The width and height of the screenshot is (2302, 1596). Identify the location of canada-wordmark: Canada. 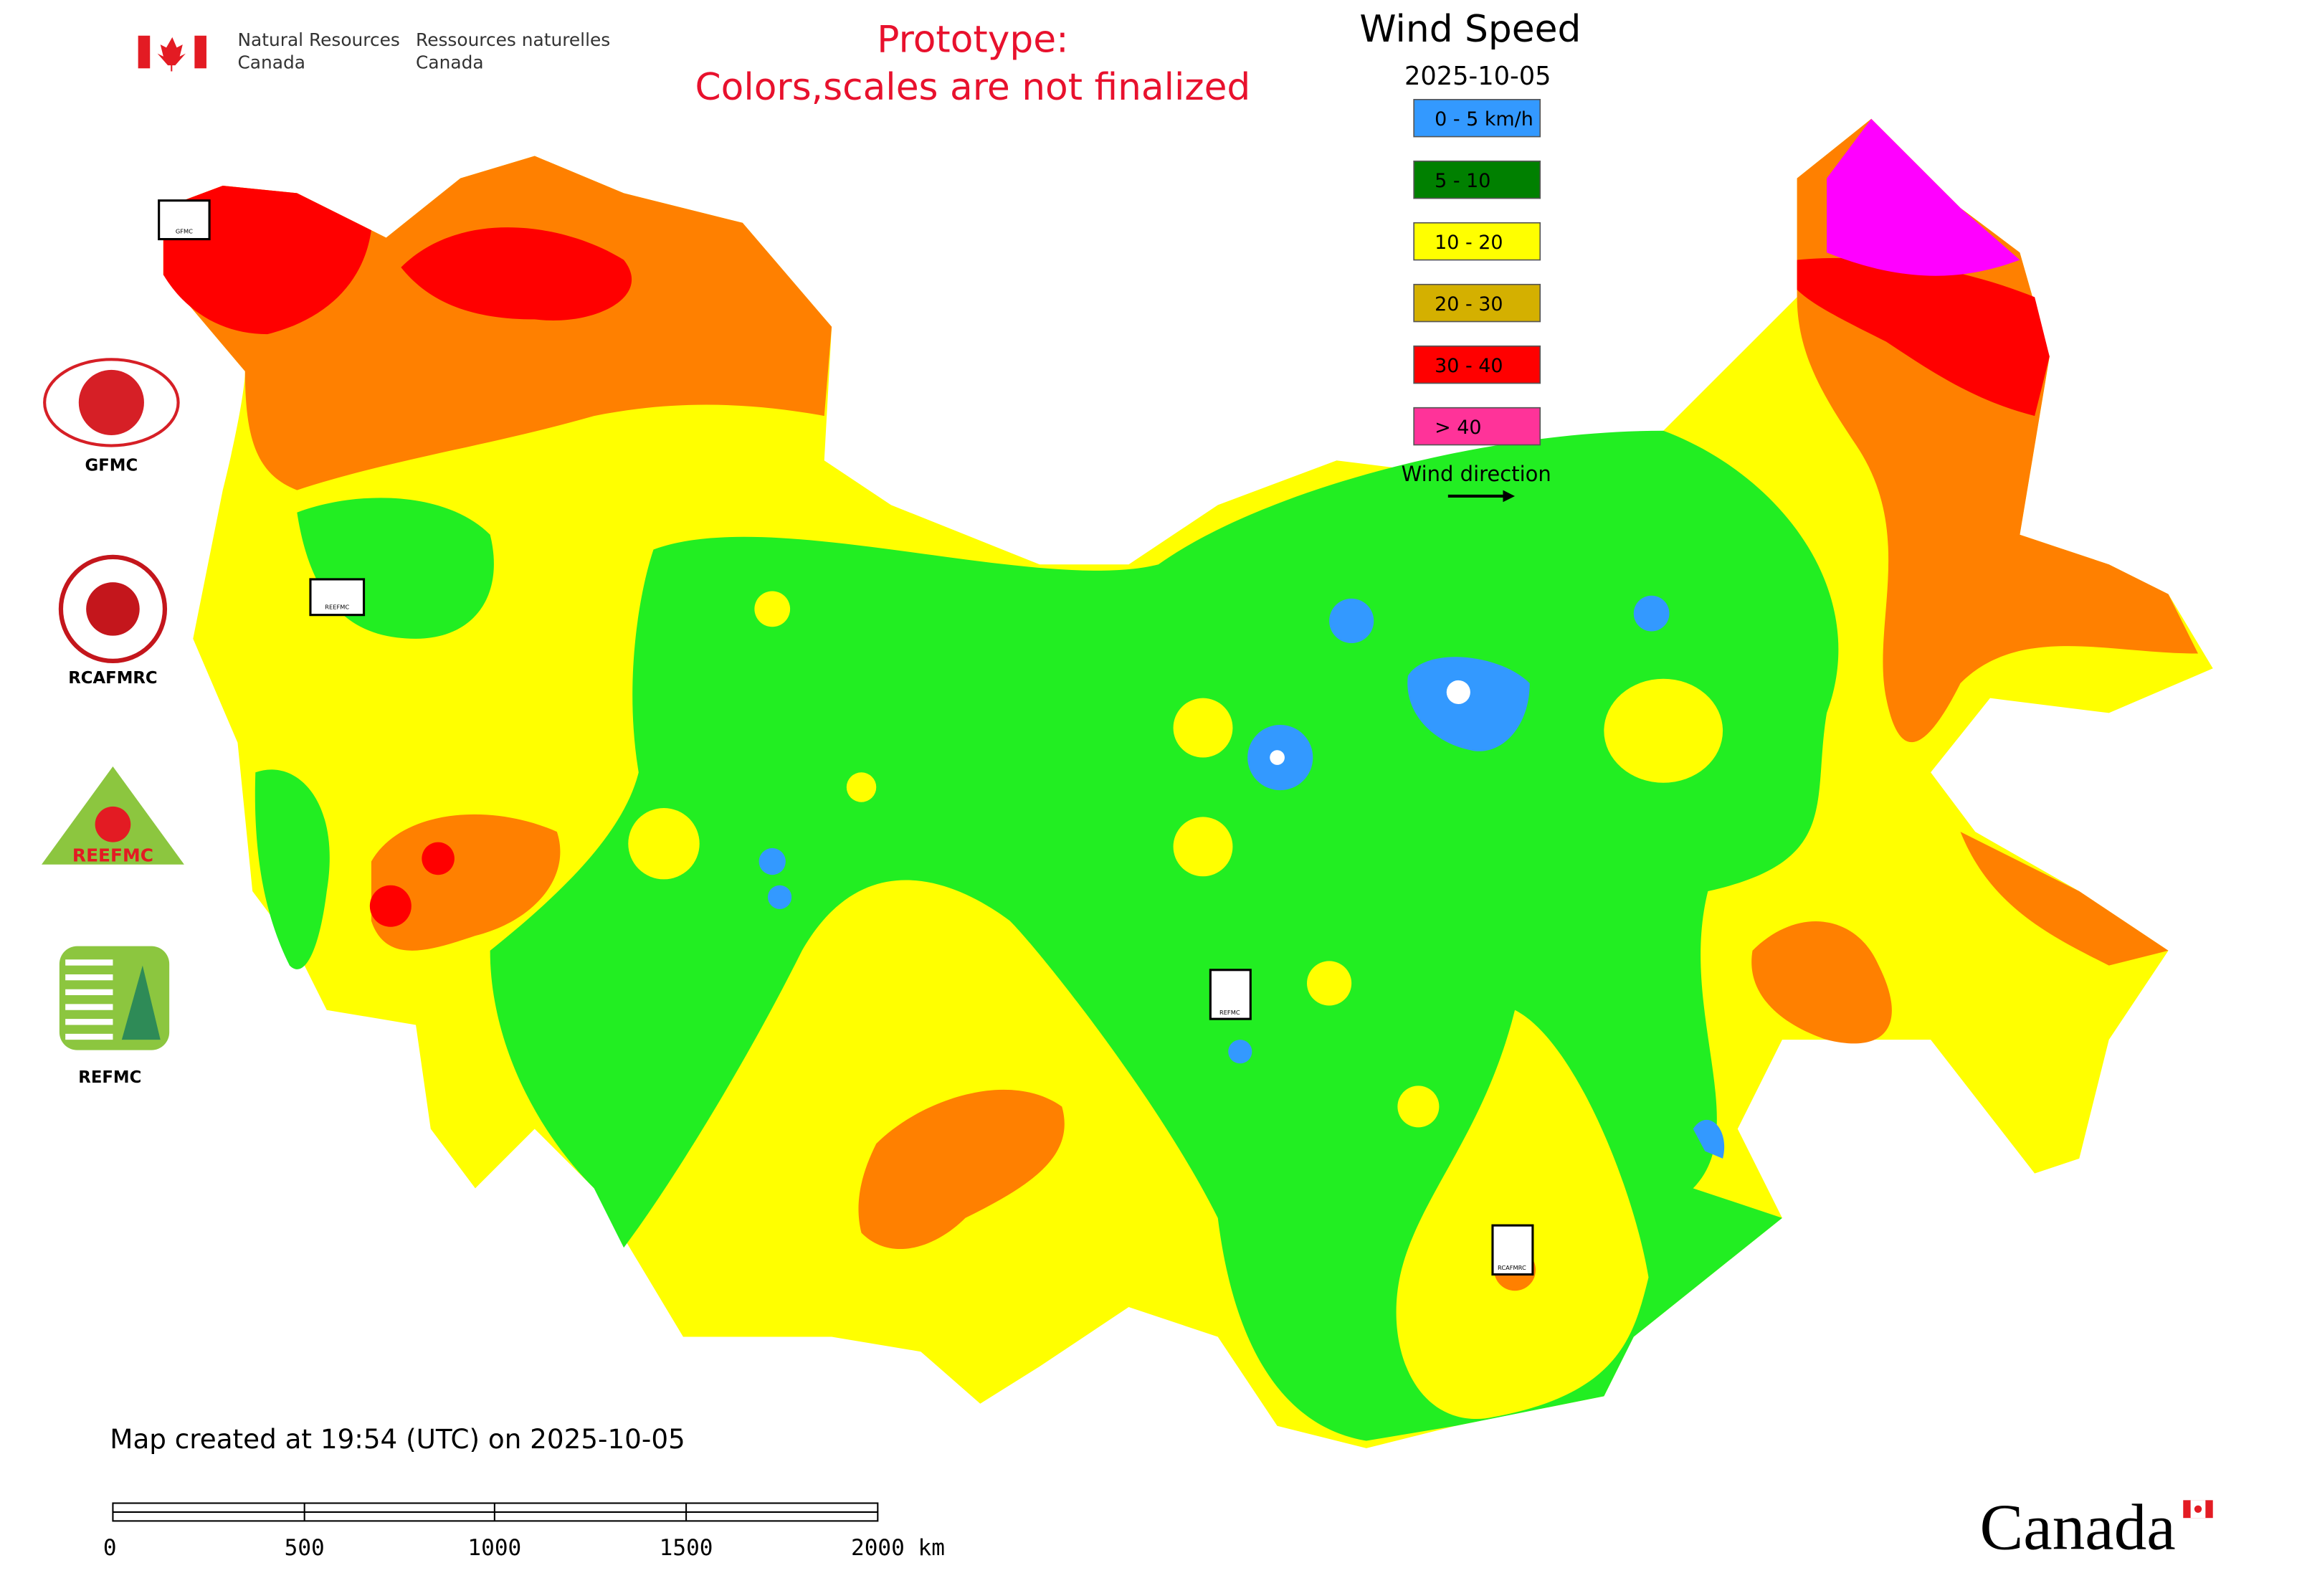
(2077, 1527).